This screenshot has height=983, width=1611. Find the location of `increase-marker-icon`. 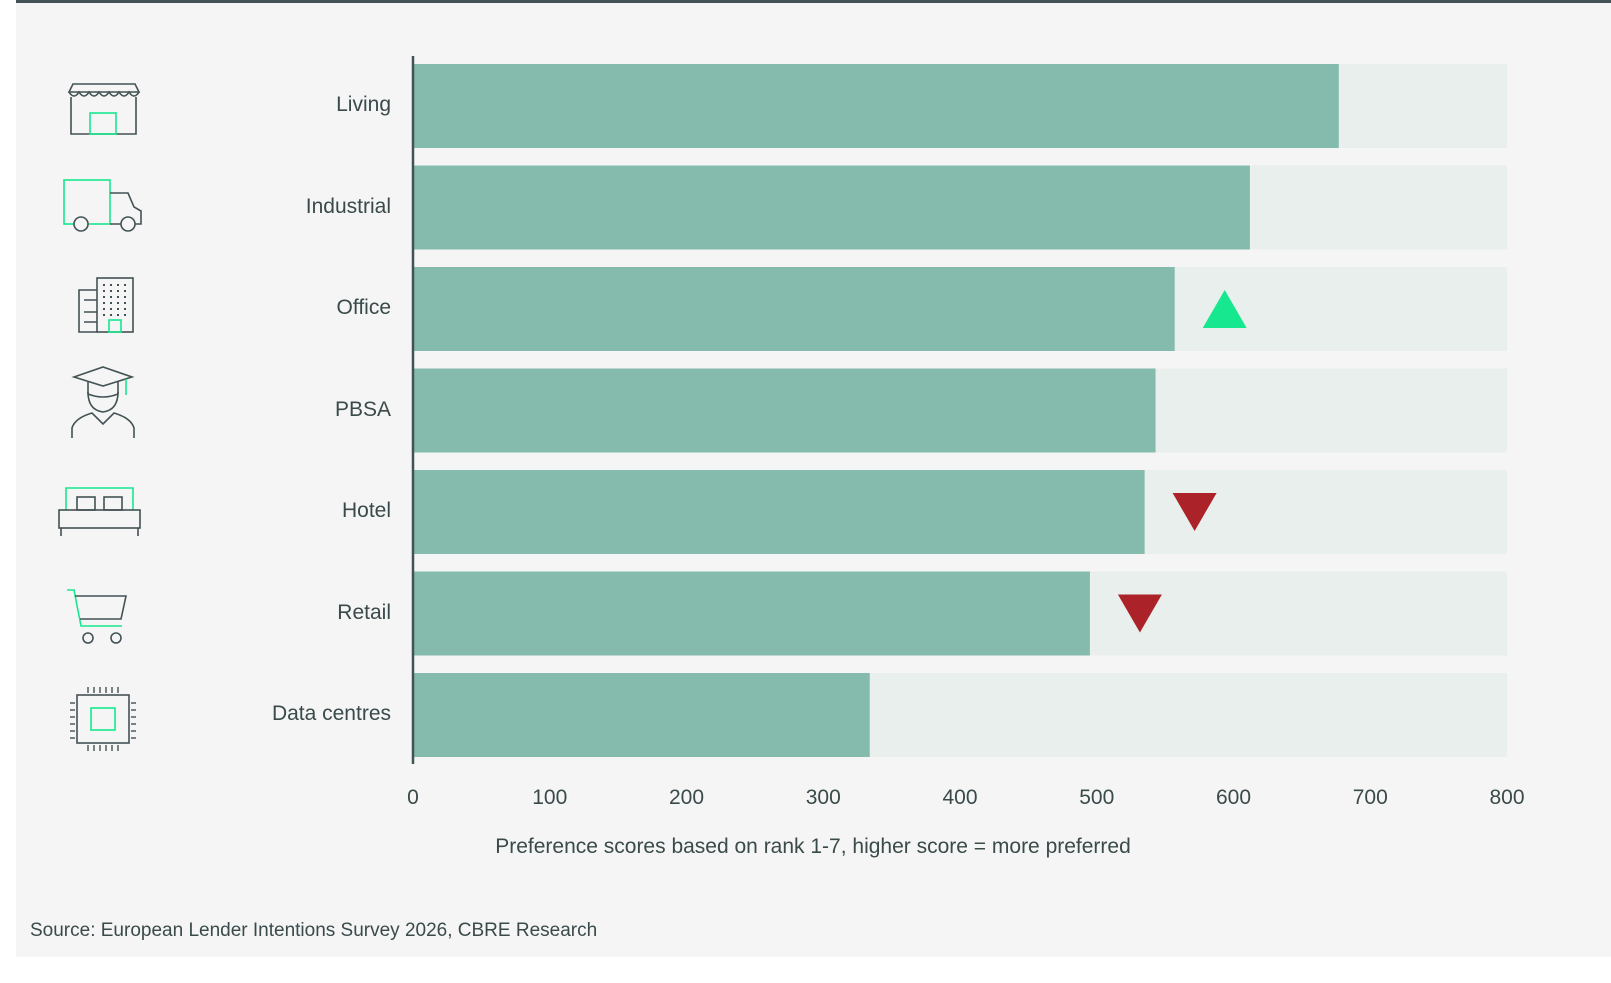

increase-marker-icon is located at coordinates (1224, 309).